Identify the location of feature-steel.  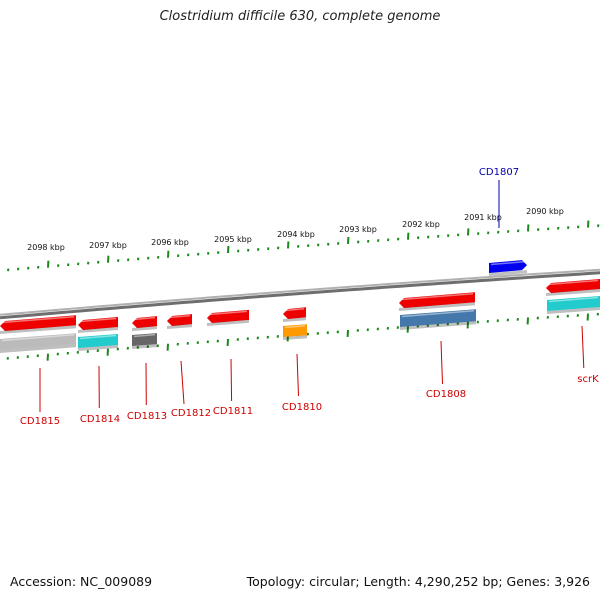
(438, 319).